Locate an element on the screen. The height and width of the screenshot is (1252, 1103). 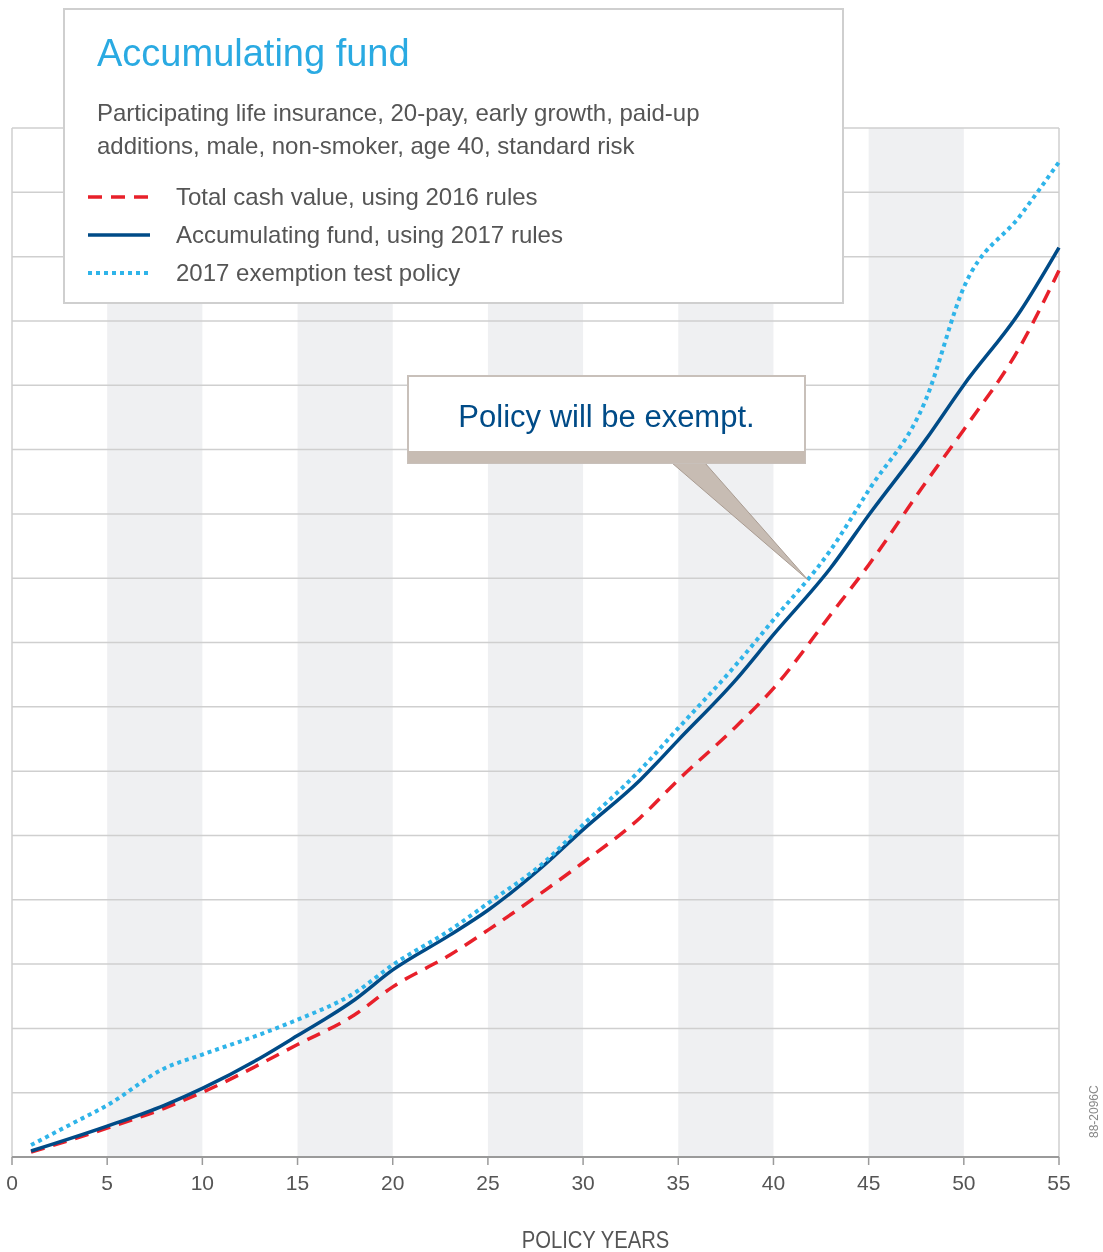
x-tick-label: 20 is located at coordinates (393, 1182).